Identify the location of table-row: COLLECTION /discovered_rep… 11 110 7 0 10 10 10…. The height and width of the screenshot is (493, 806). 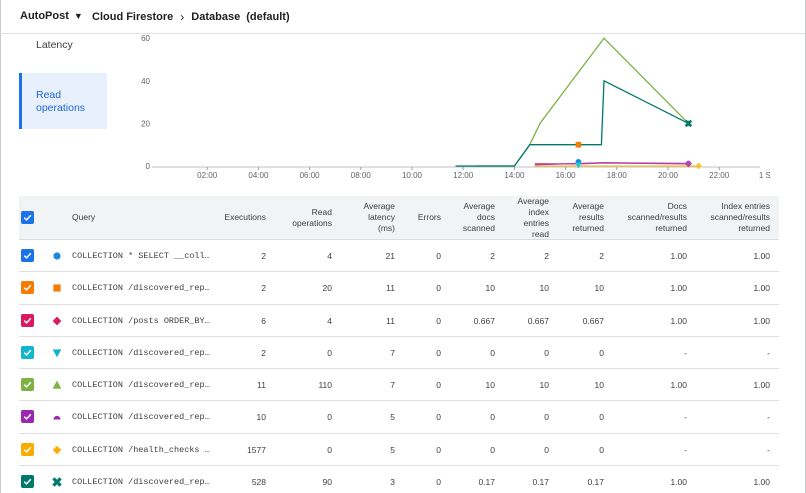
(399, 385).